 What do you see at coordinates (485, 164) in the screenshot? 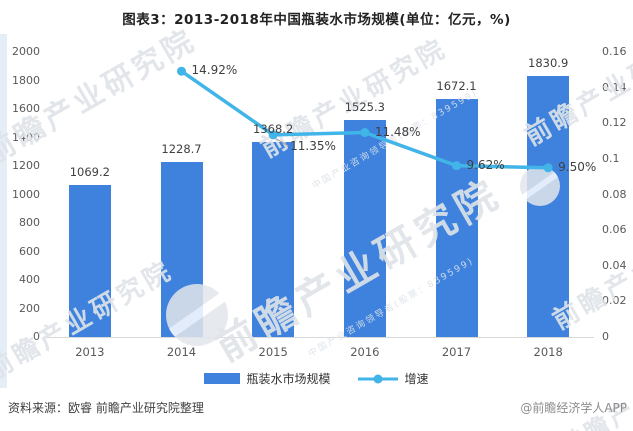
I see `growth-value-label: 9.62%` at bounding box center [485, 164].